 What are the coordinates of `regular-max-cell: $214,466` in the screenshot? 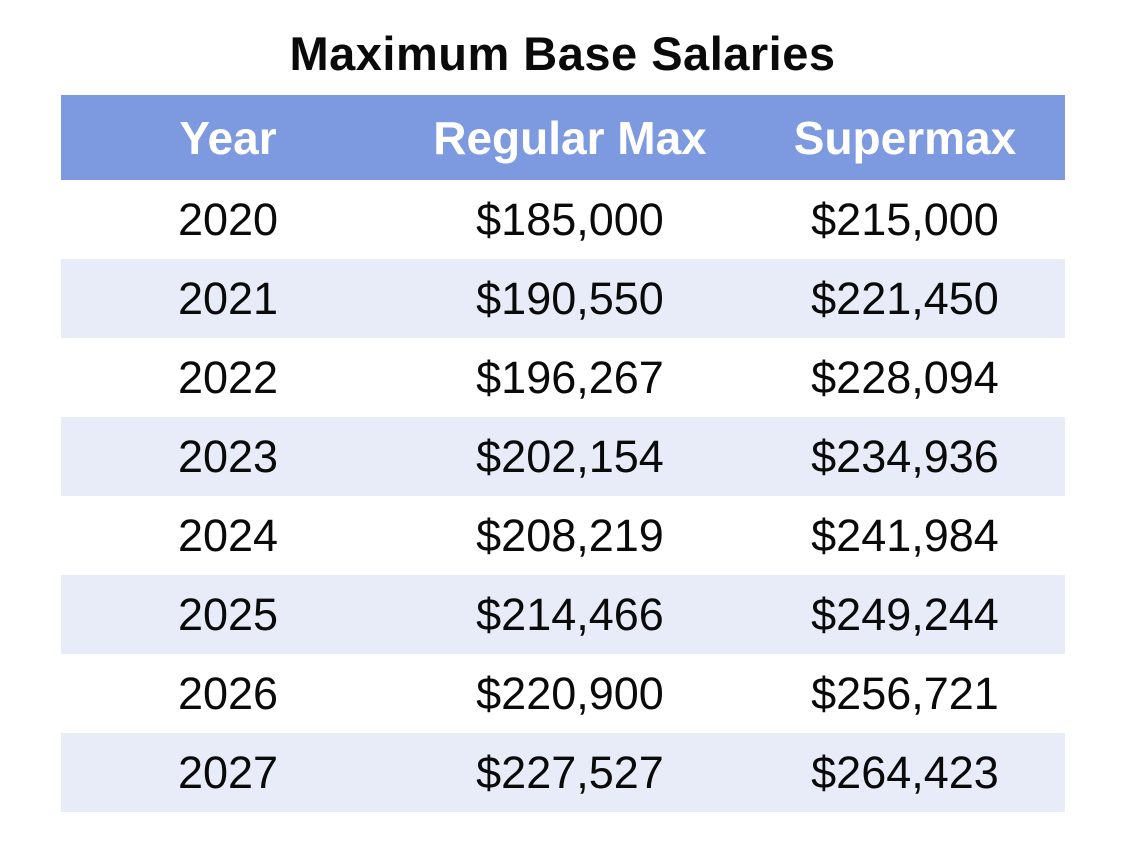 It's located at (570, 614).